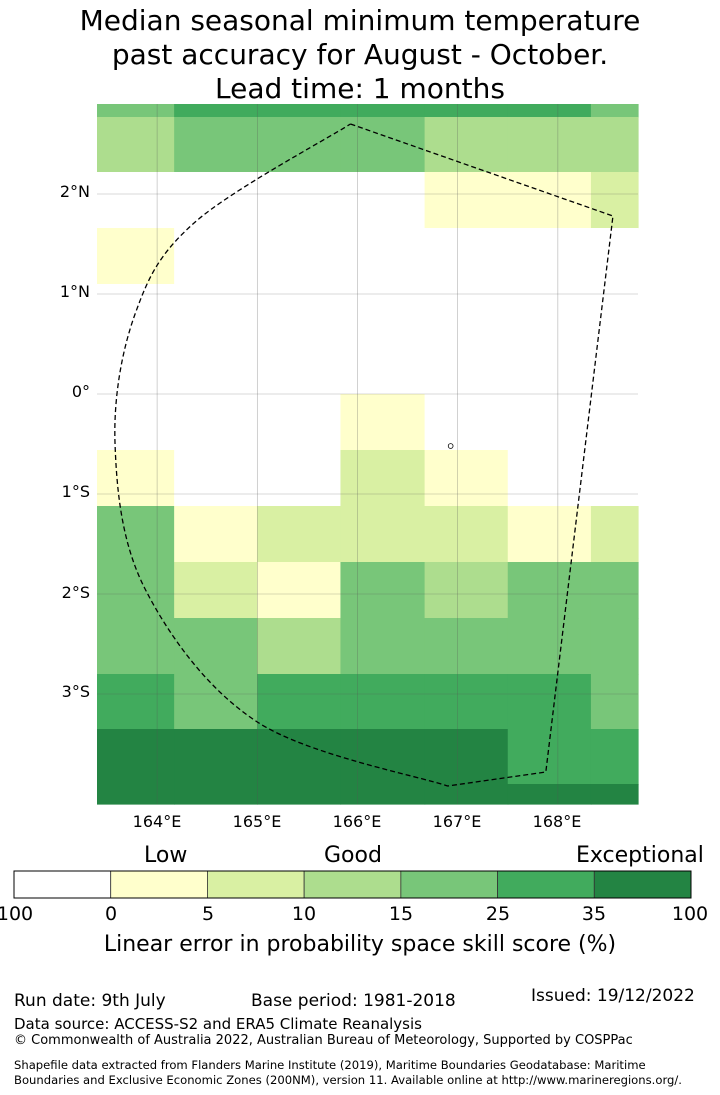  I want to click on colorbar-tick: 5, so click(208, 914).